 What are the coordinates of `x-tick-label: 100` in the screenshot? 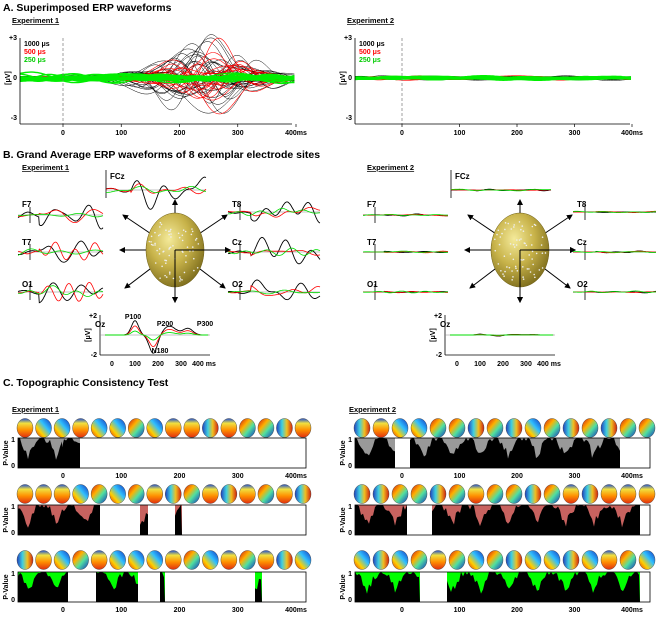 It's located at (480, 364).